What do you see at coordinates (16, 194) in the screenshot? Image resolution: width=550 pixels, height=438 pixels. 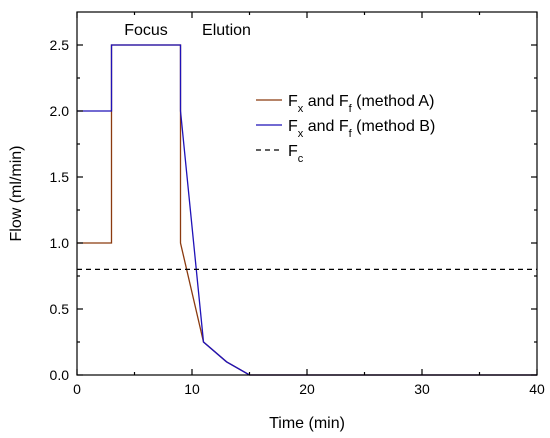 I see `y-axis-title: Flow (ml/min)` at bounding box center [16, 194].